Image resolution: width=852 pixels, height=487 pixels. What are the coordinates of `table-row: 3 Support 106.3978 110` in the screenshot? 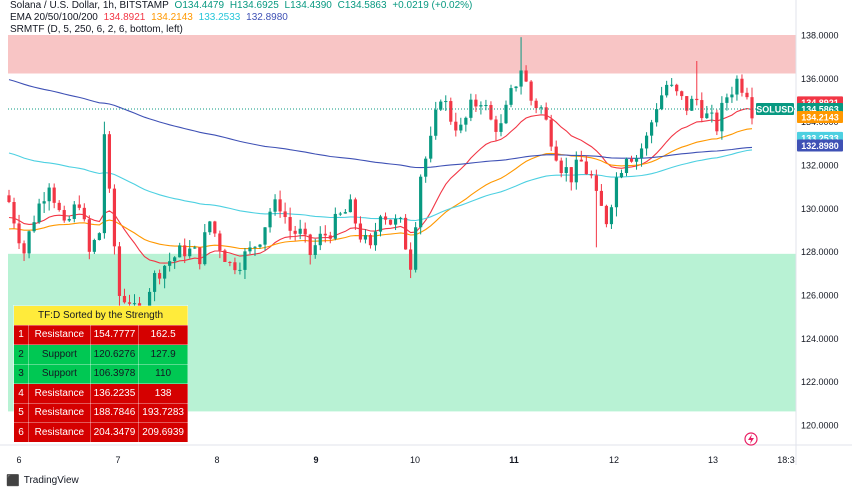 It's located at (100, 373).